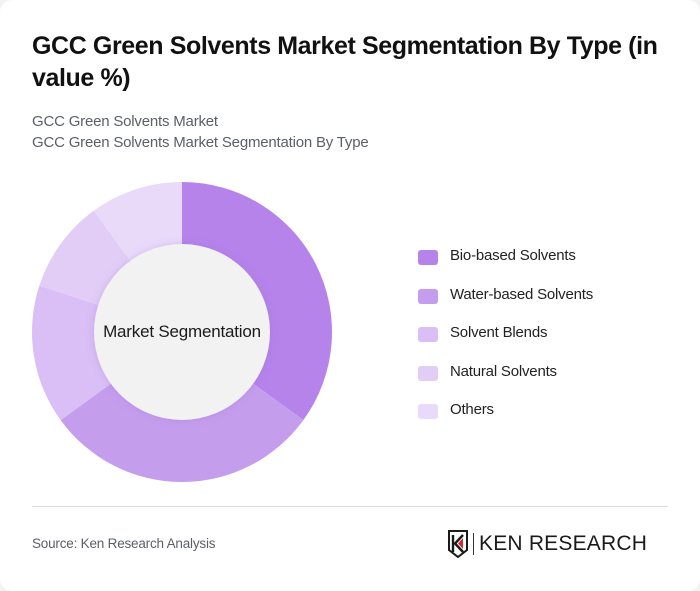 This screenshot has width=700, height=591. I want to click on ken-research-logo: KEN RESEARCH, so click(547, 544).